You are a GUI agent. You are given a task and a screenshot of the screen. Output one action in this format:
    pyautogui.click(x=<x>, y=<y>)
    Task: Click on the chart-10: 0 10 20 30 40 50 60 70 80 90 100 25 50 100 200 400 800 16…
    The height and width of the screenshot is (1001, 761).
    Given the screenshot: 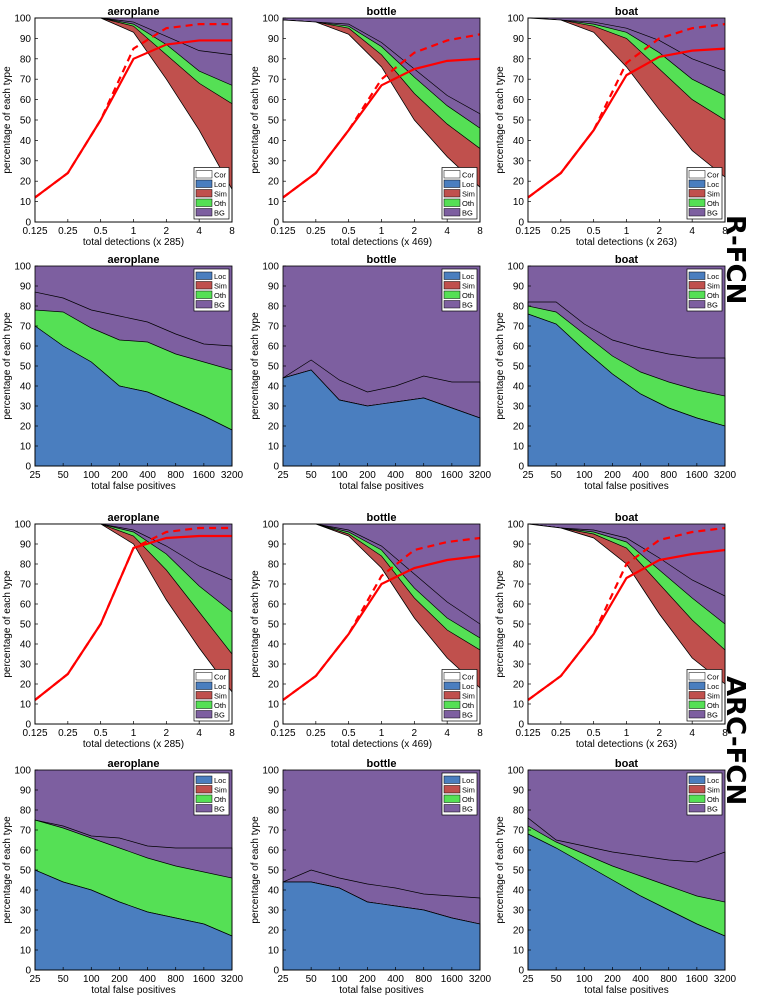 What is the action you would take?
    pyautogui.click(x=123, y=877)
    